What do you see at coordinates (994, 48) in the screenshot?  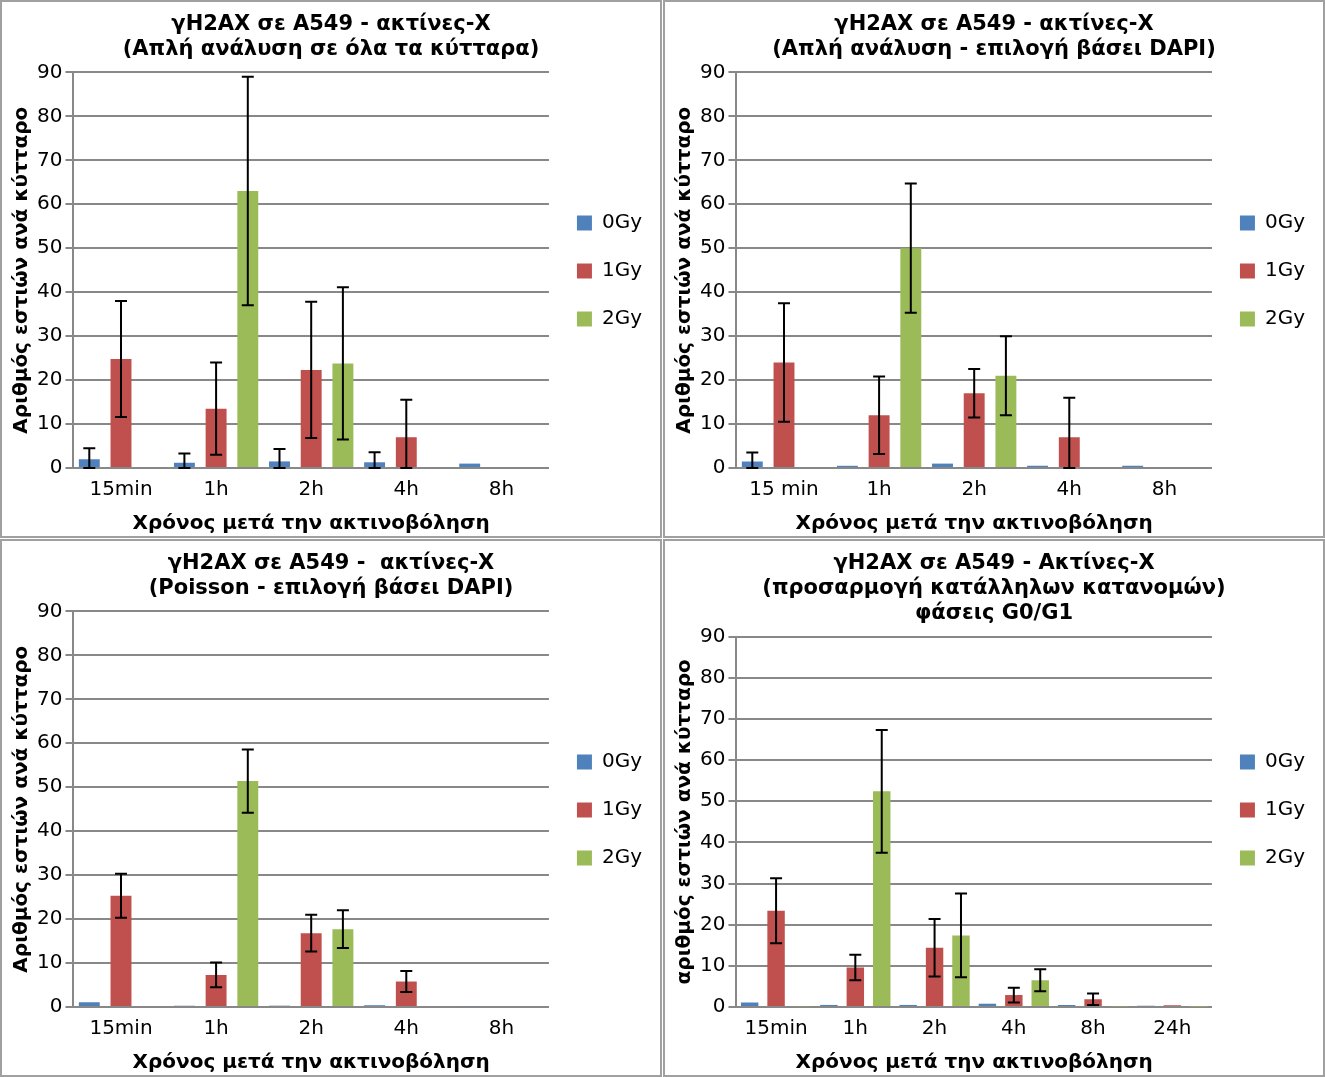 I see `text: (Απλή ανάλυση - επιλογή βάσει DAPI)` at bounding box center [994, 48].